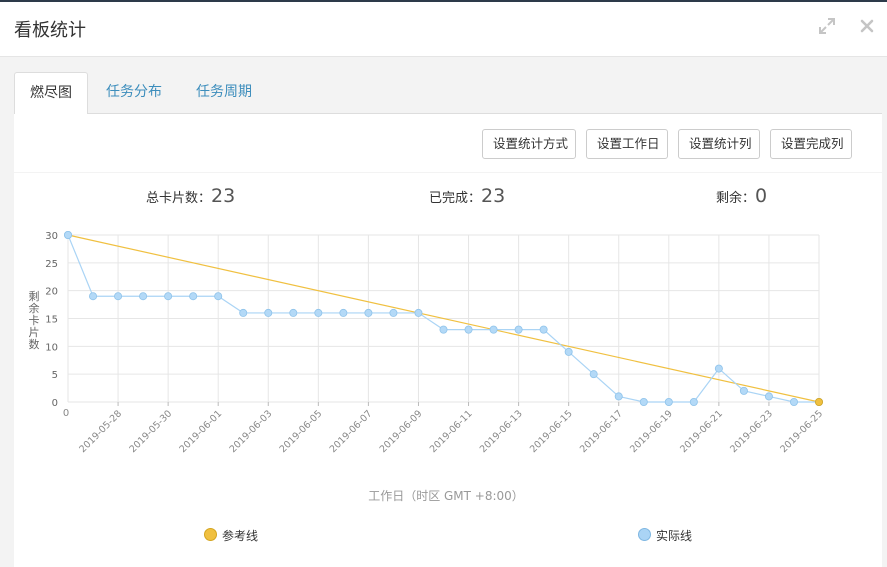 The width and height of the screenshot is (887, 567). I want to click on stat-remain-label: 剩余：, so click(736, 198).